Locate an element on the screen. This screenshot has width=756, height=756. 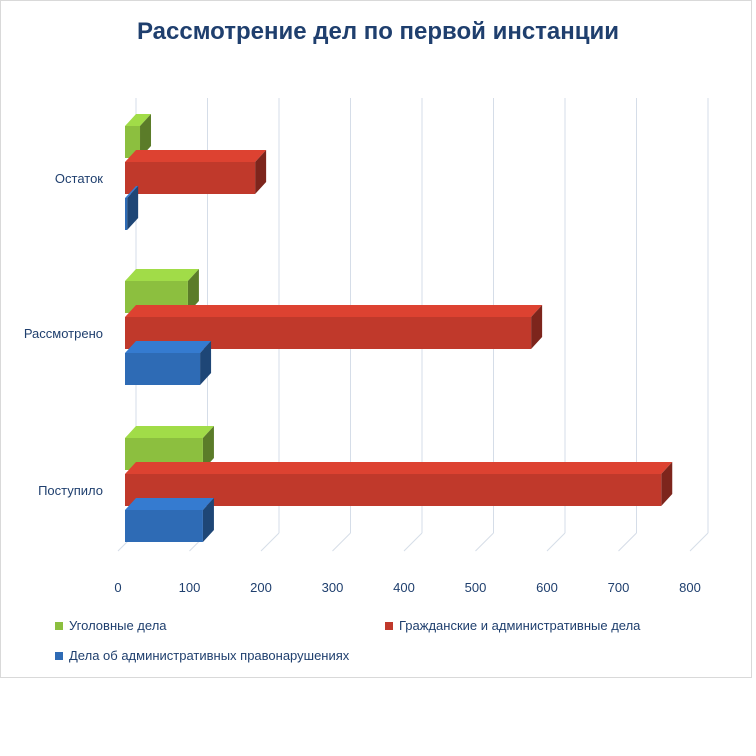
x-tick-label: 200 is located at coordinates (261, 587).